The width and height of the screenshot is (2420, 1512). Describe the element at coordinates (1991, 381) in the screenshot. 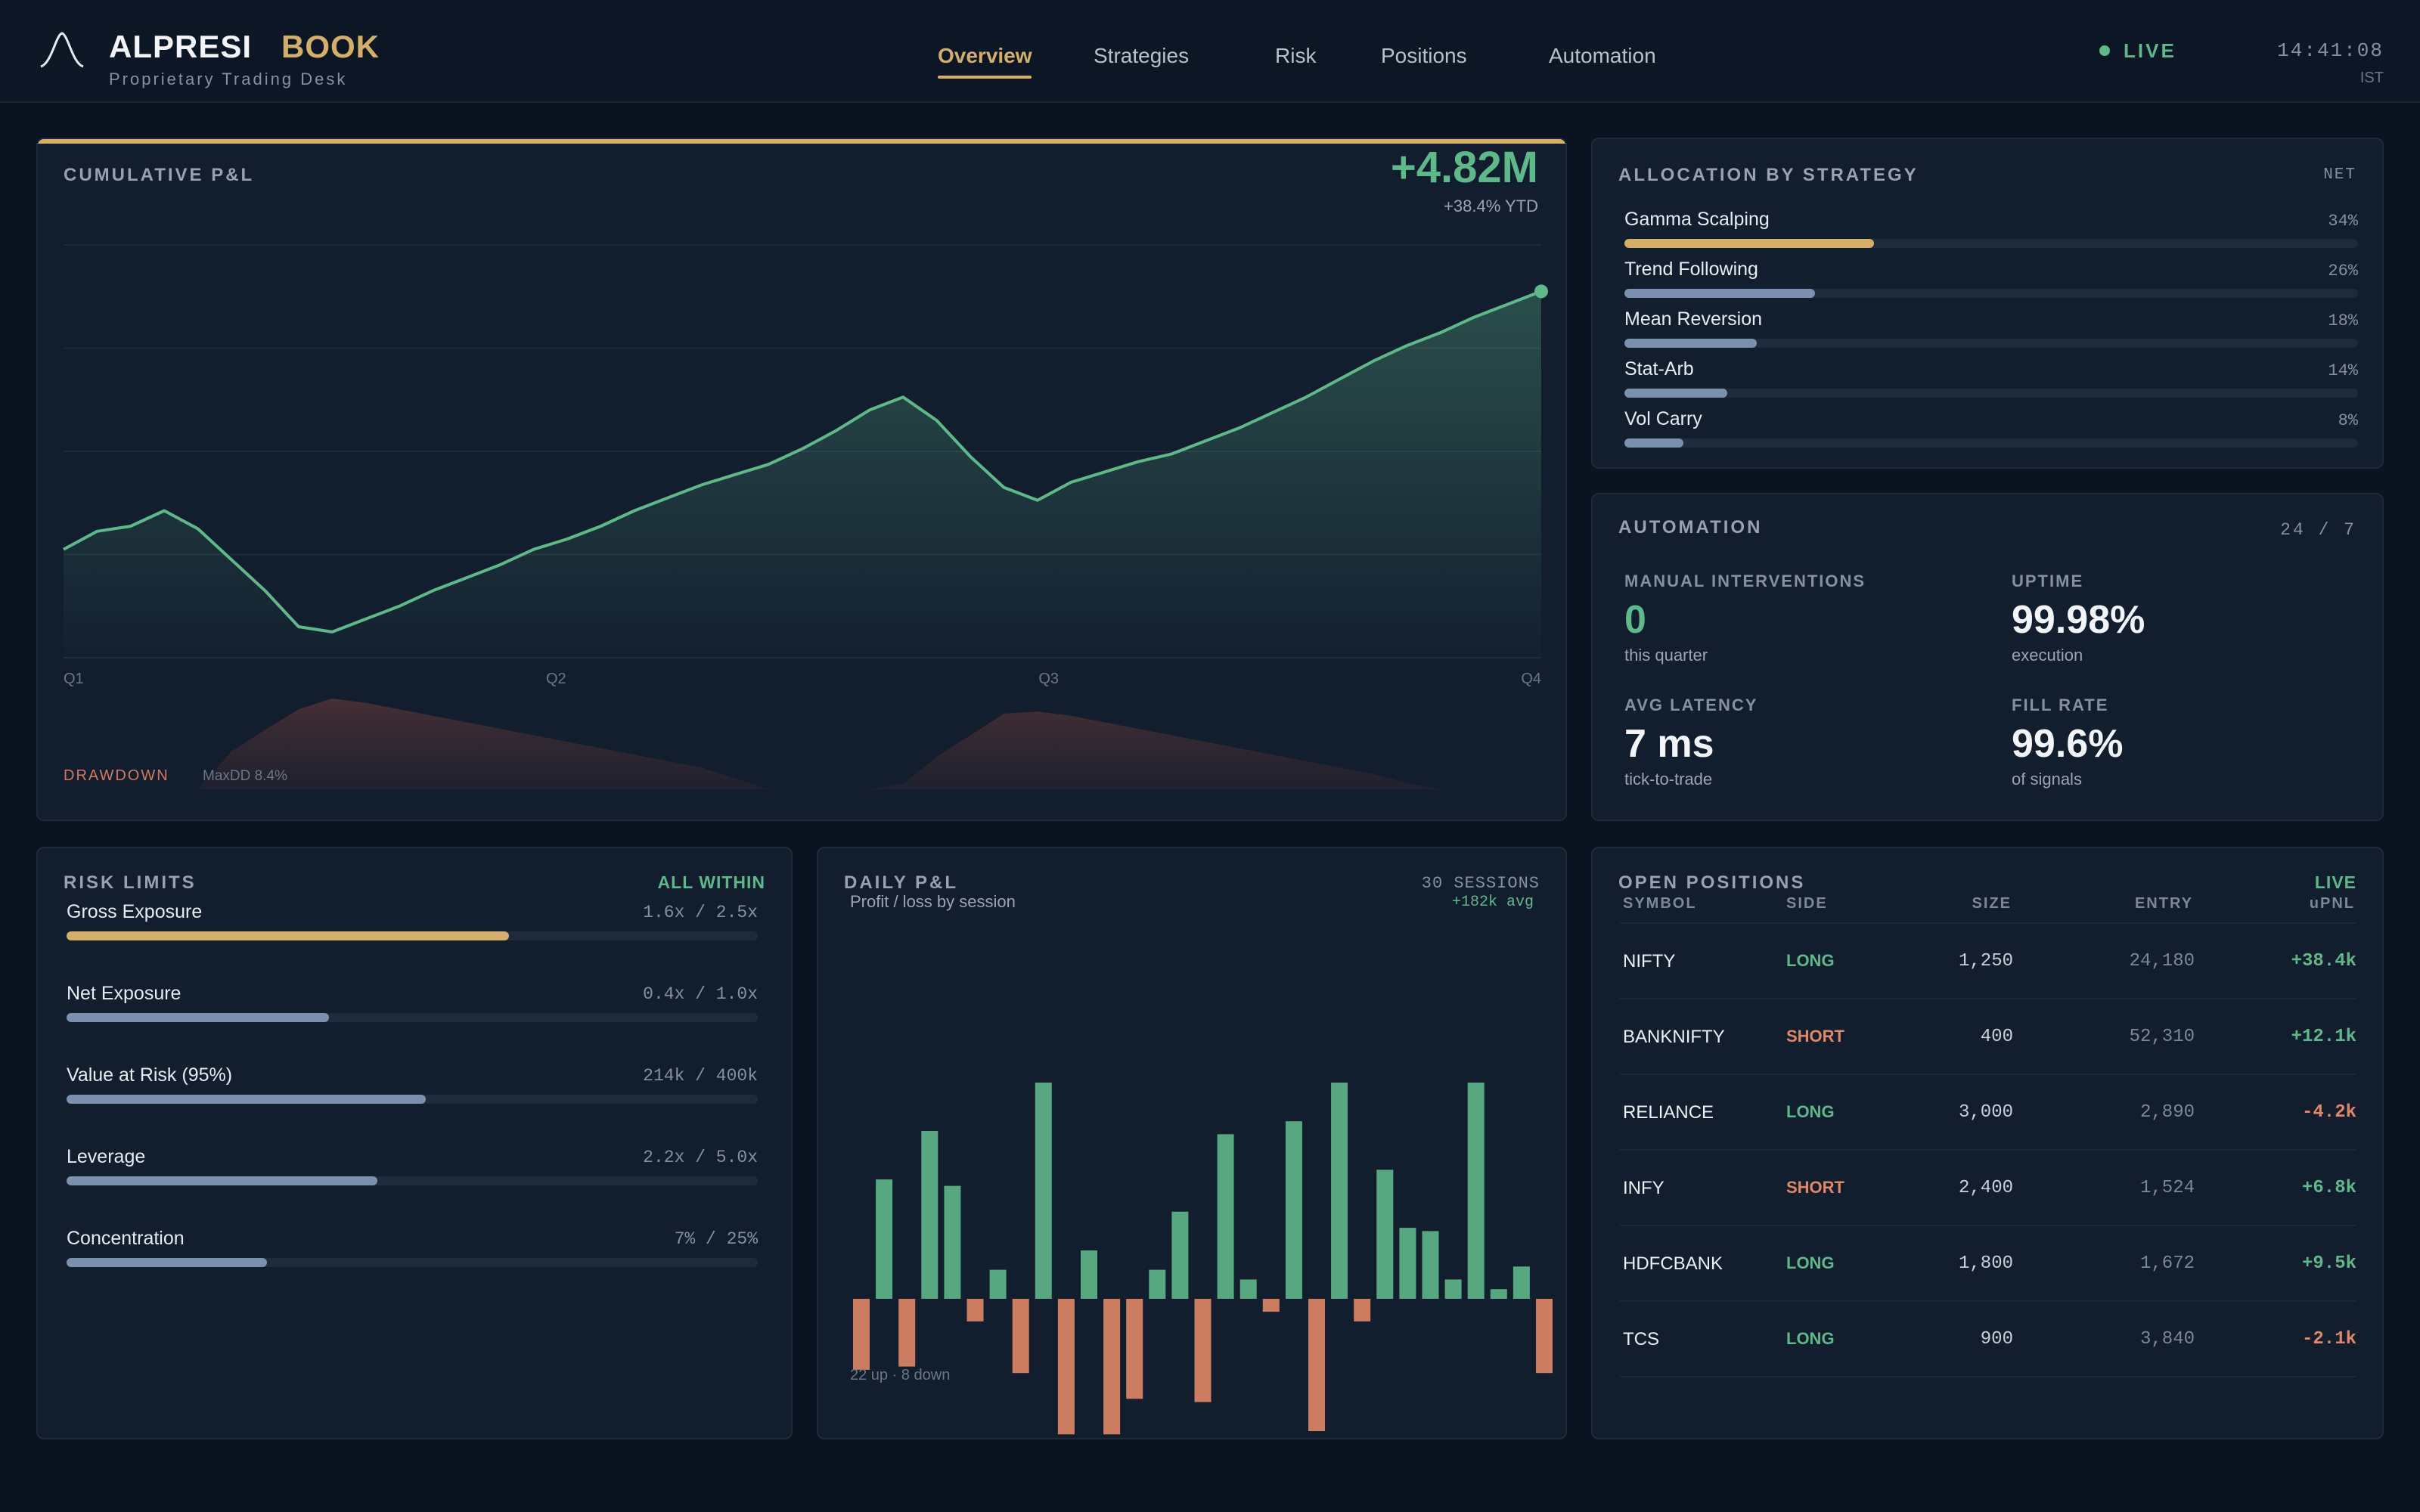

I see `allocation-row: Stat-Arb 14%` at that location.